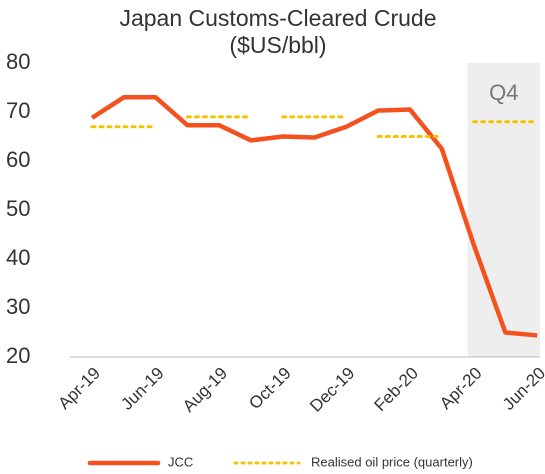  Describe the element at coordinates (503, 210) in the screenshot. I see `highlight-band` at that location.